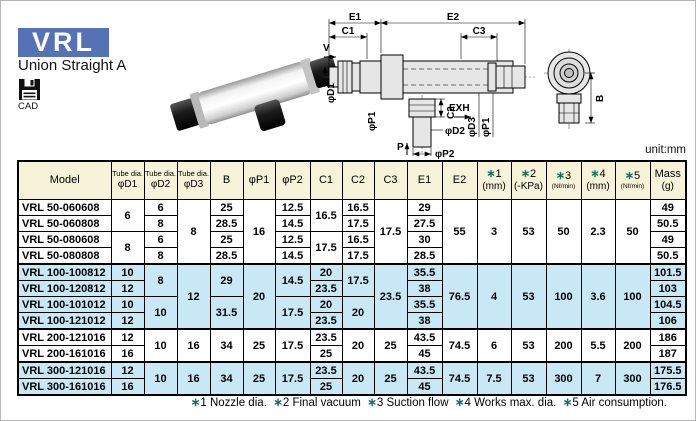  Describe the element at coordinates (199, 110) in the screenshot. I see `photo-ring-left` at that location.